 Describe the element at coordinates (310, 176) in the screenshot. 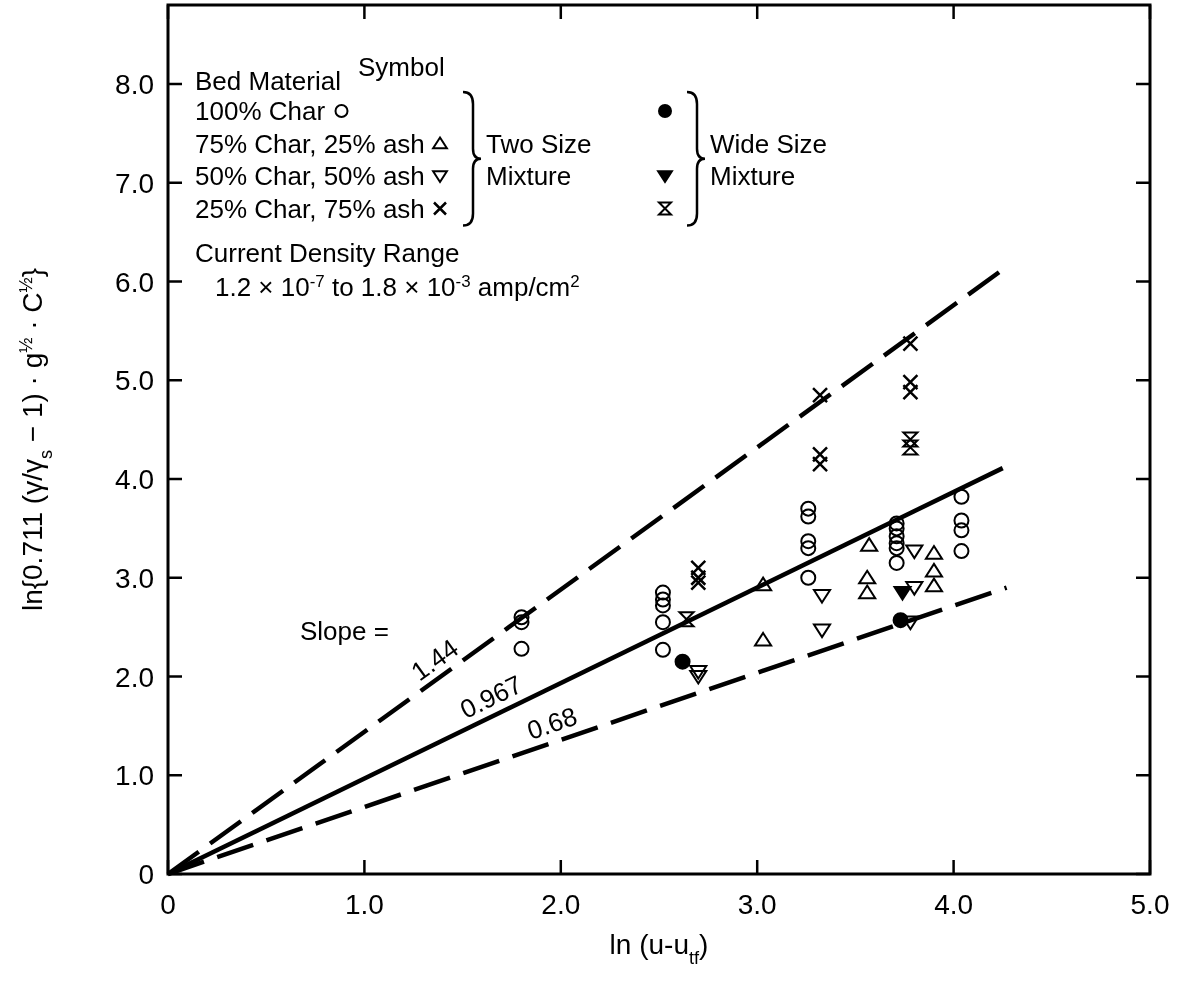

I see `legend-label: 50% Char, 50% ash` at that location.